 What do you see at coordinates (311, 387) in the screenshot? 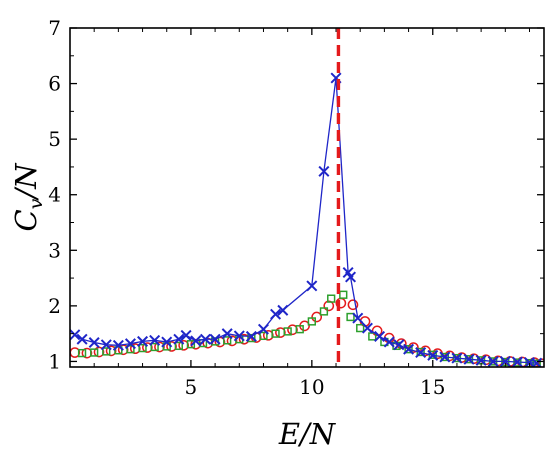
I see `x-tick-label: 10` at bounding box center [311, 387].